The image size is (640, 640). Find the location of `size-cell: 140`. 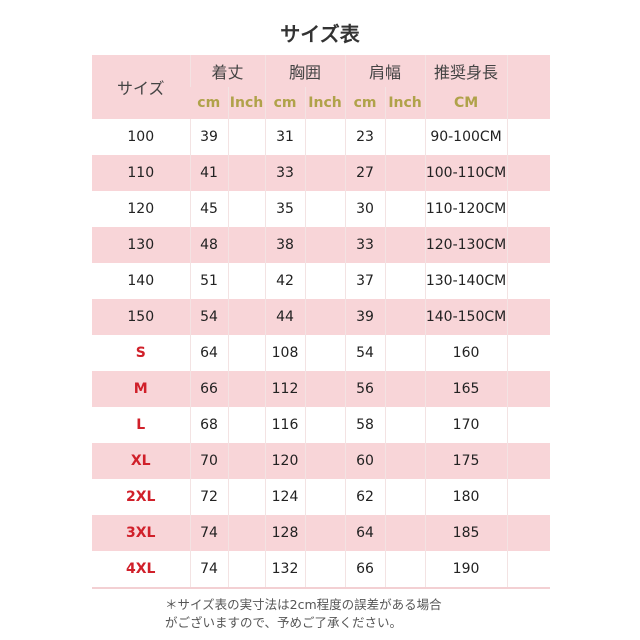

size-cell: 140 is located at coordinates (141, 281).